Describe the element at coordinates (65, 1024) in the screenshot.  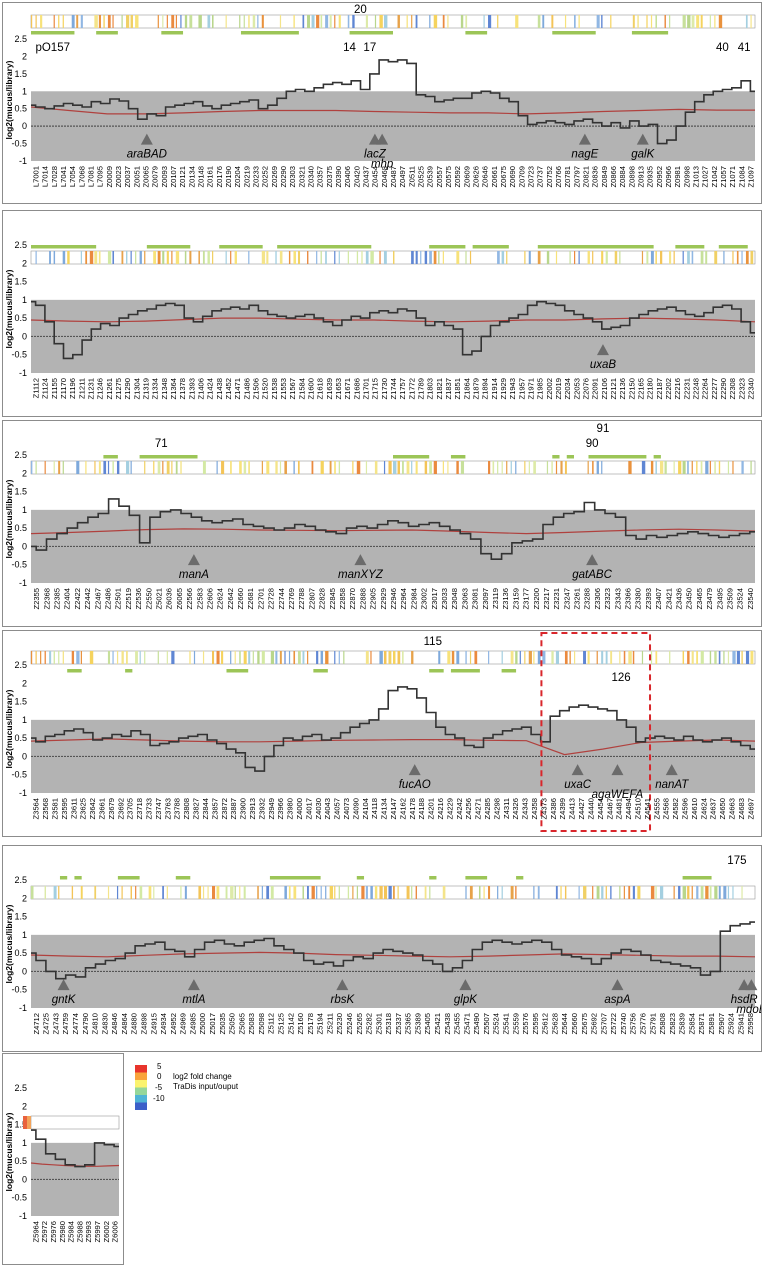
I see `x-tick-label: Z4759` at that location.